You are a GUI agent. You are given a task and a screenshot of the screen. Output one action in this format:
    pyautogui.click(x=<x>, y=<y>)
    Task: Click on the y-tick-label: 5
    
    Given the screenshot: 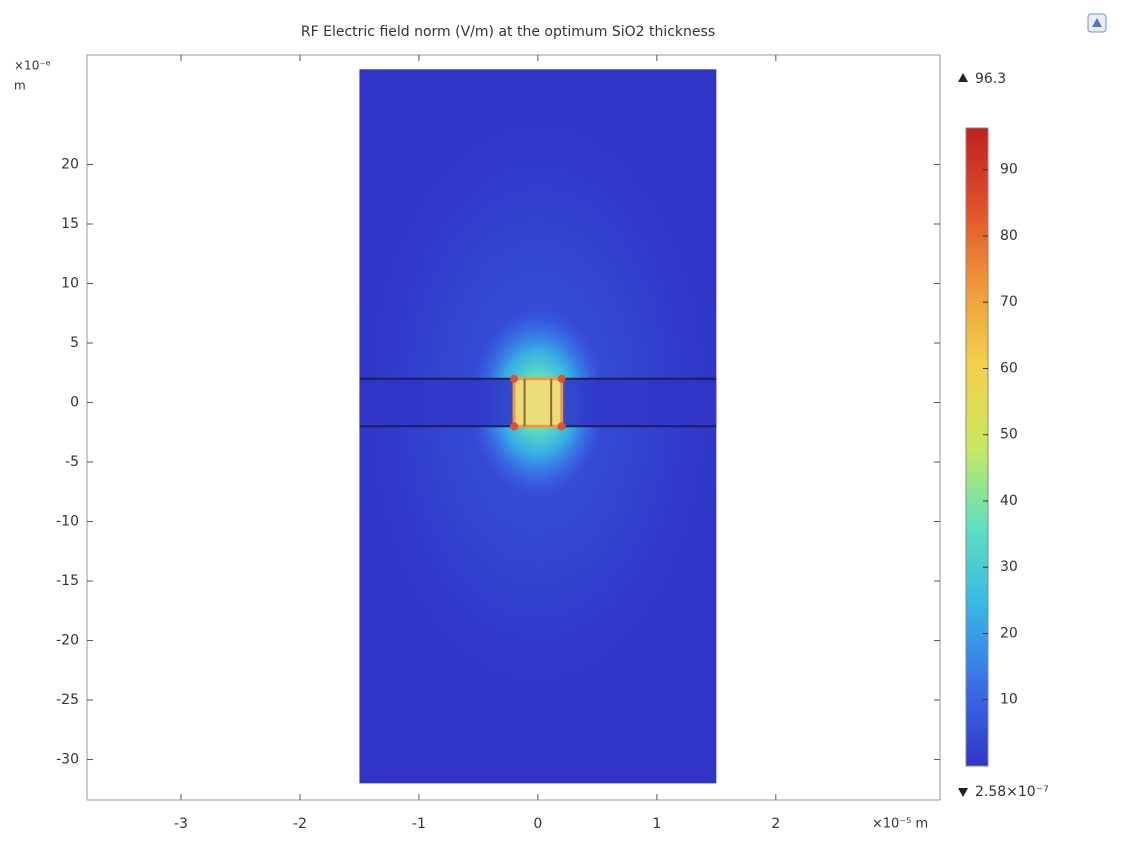 What is the action you would take?
    pyautogui.click(x=74, y=343)
    